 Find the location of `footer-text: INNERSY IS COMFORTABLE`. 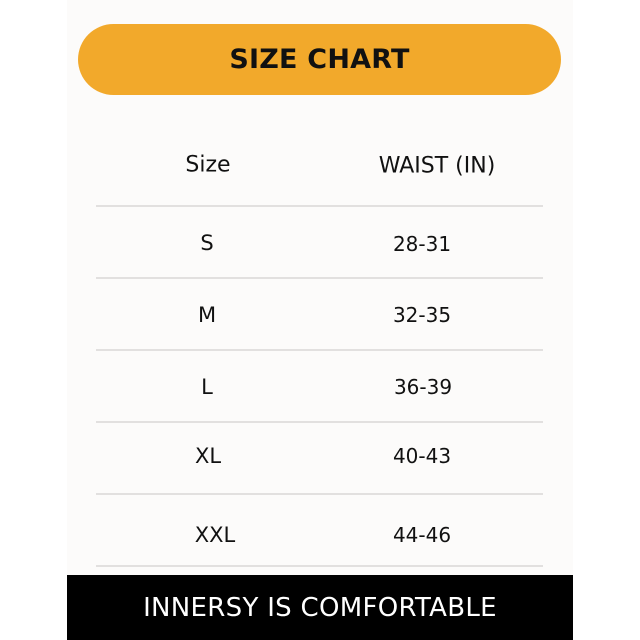

footer-text: INNERSY IS COMFORTABLE is located at coordinates (320, 607).